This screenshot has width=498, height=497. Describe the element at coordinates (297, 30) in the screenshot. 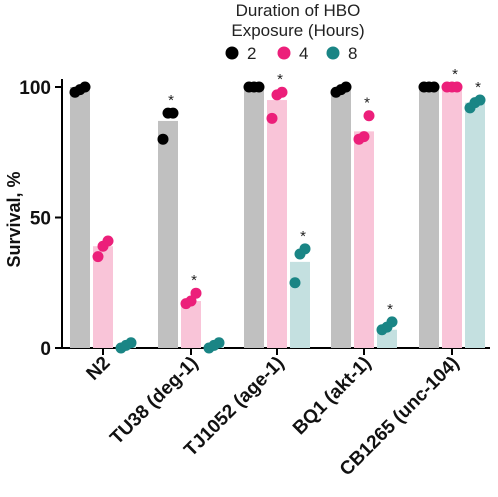

I see `legend-title-line-2: Exposure (Hours)` at that location.